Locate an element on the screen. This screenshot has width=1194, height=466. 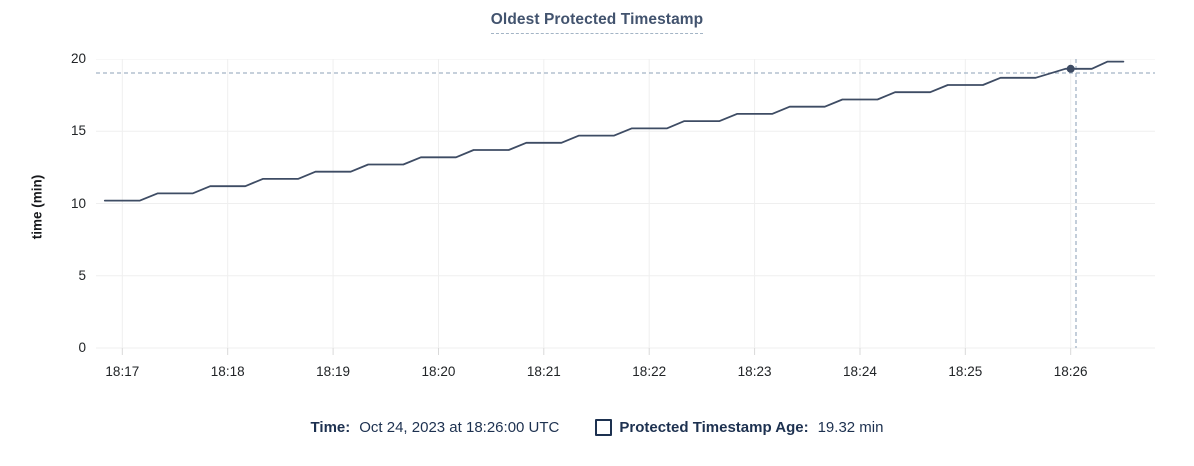
x-tick-label: 18:20 is located at coordinates (438, 371).